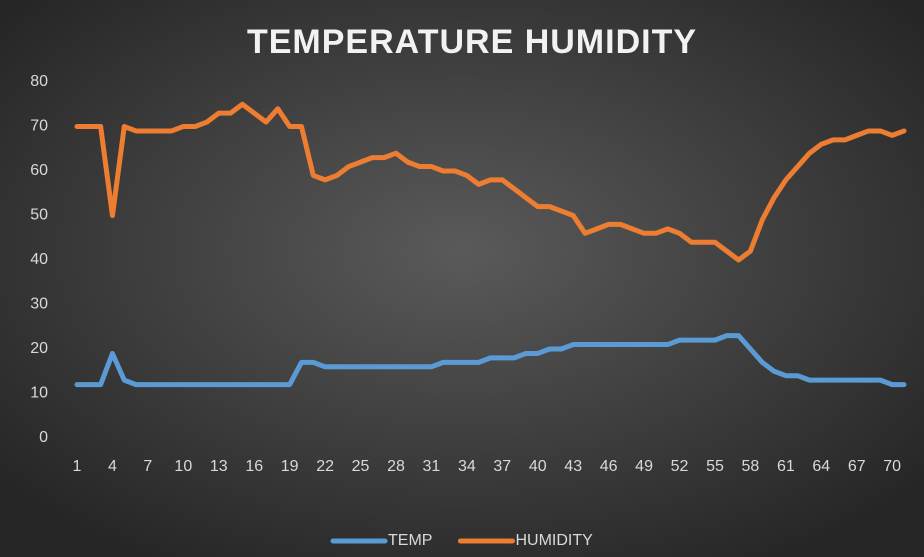  What do you see at coordinates (39, 393) in the screenshot?
I see `y-tick-label: 10` at bounding box center [39, 393].